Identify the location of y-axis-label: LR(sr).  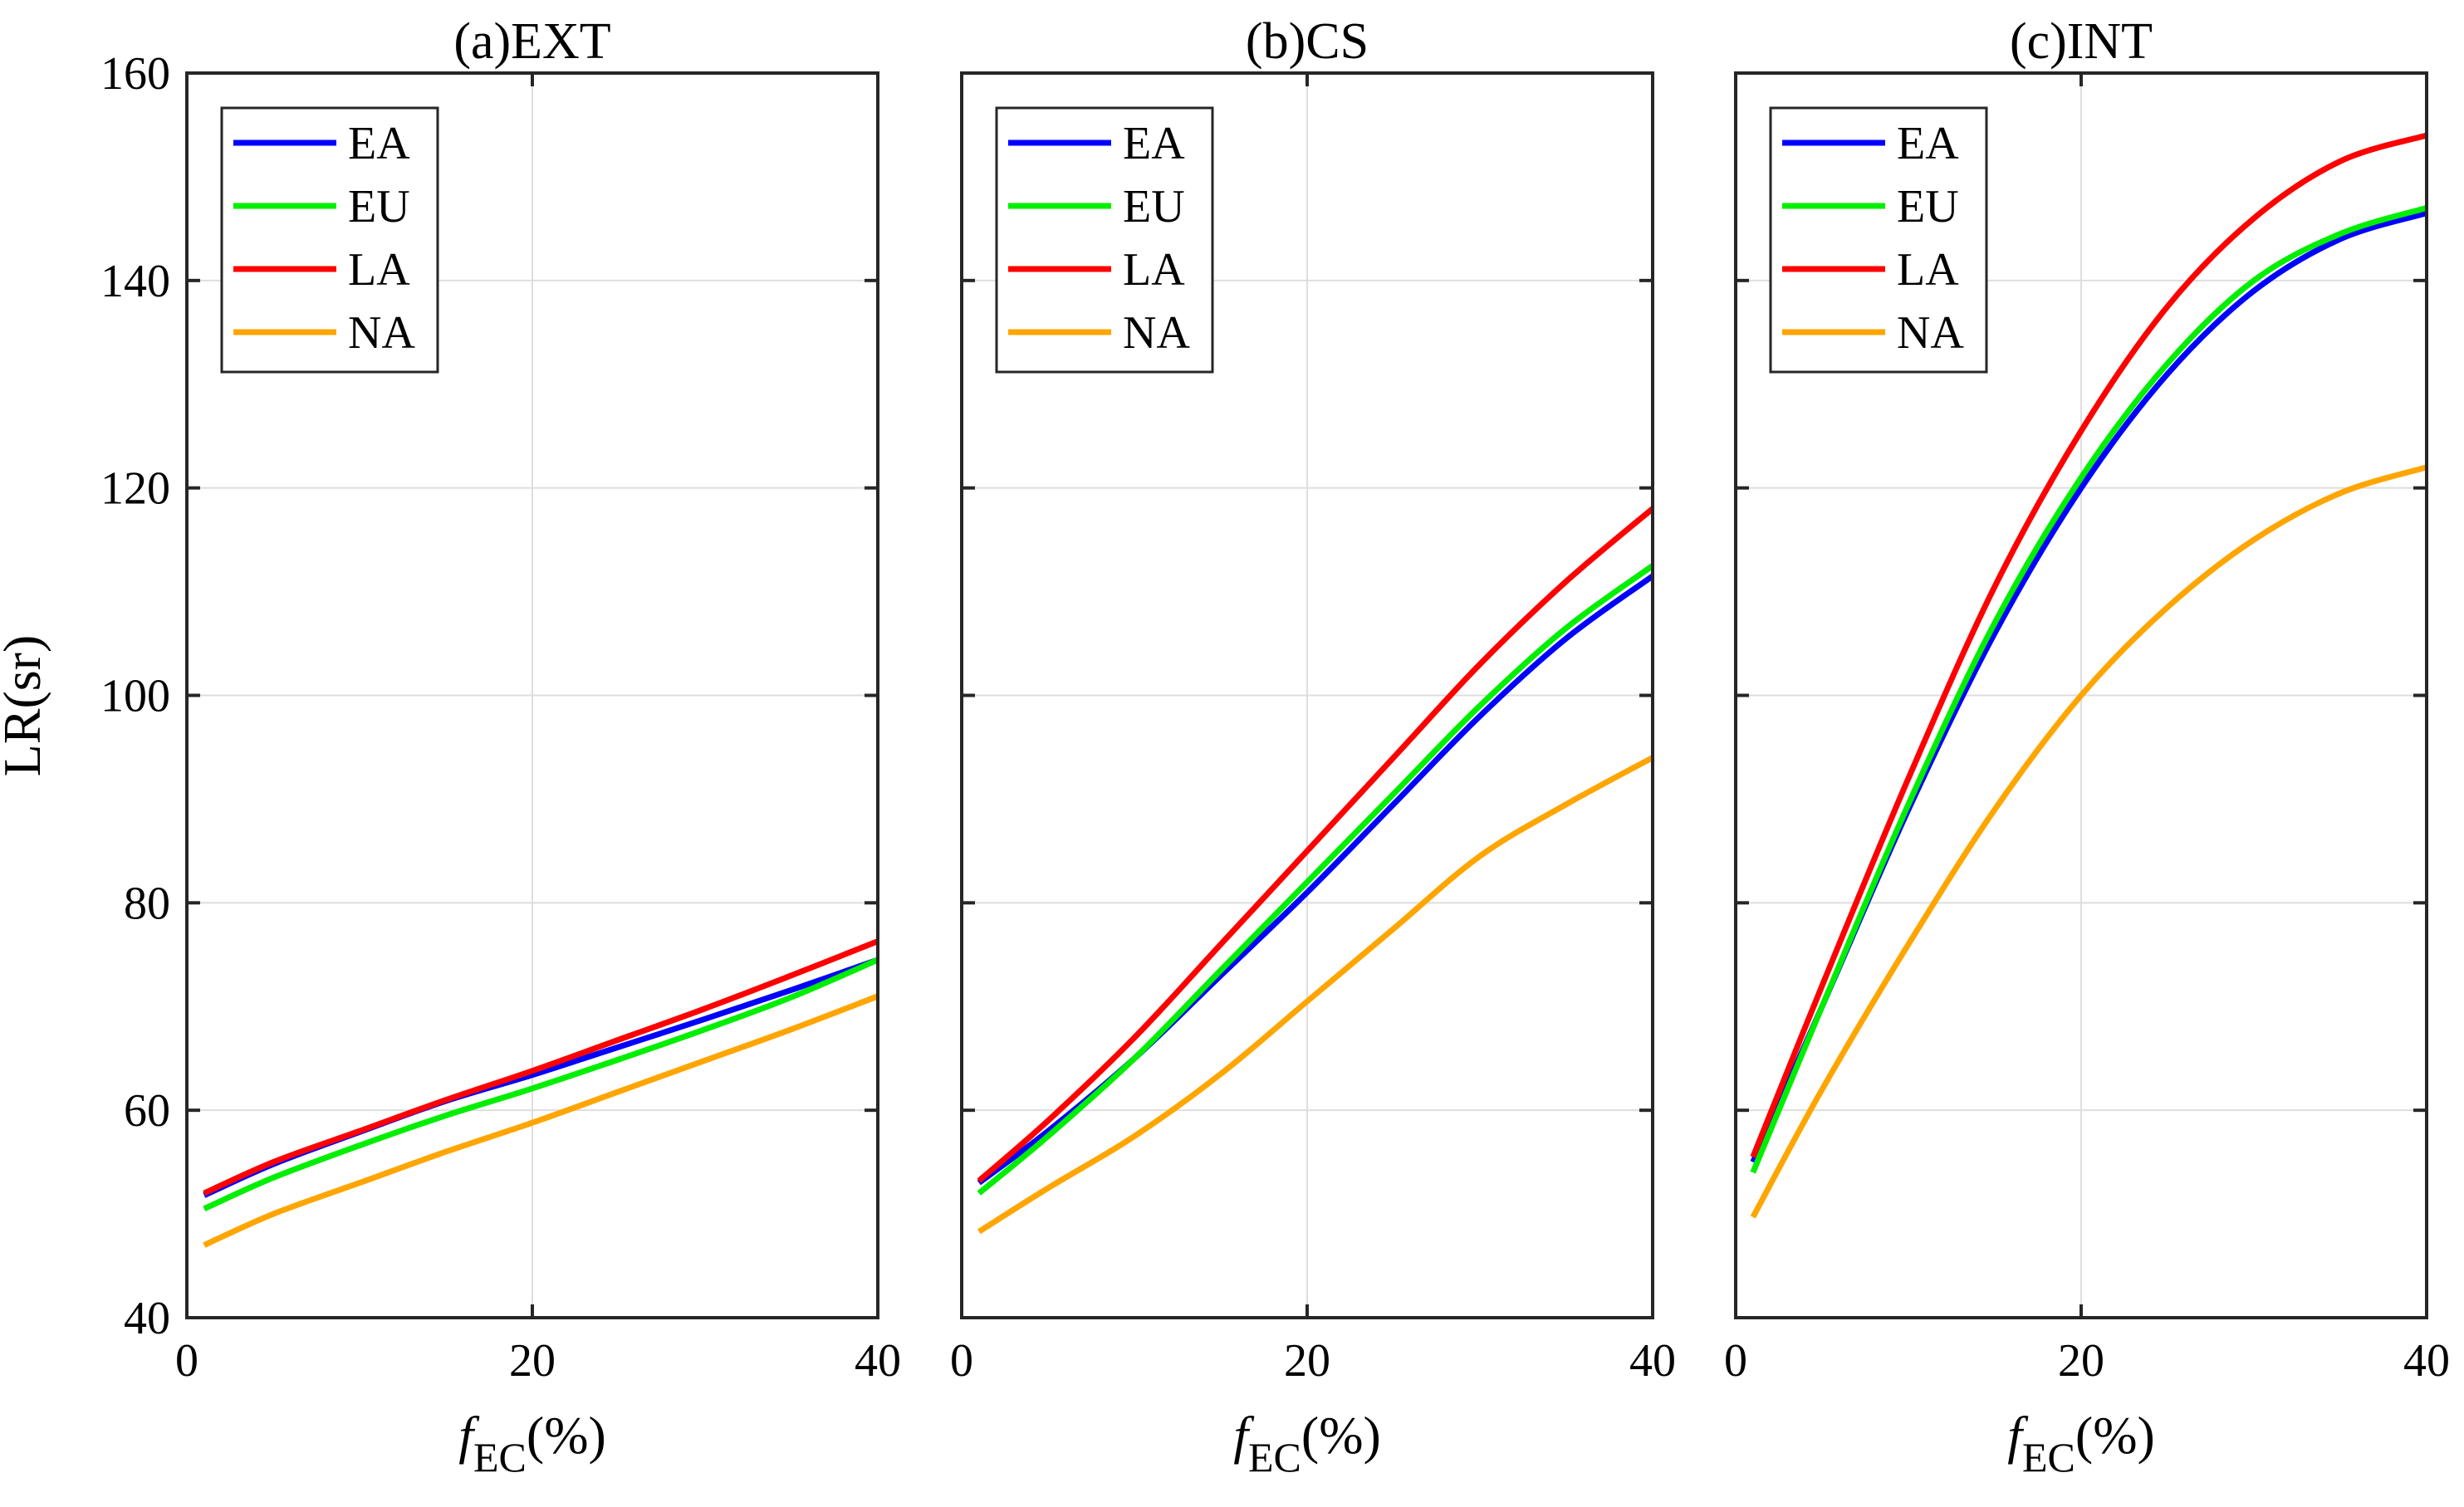
(25, 706).